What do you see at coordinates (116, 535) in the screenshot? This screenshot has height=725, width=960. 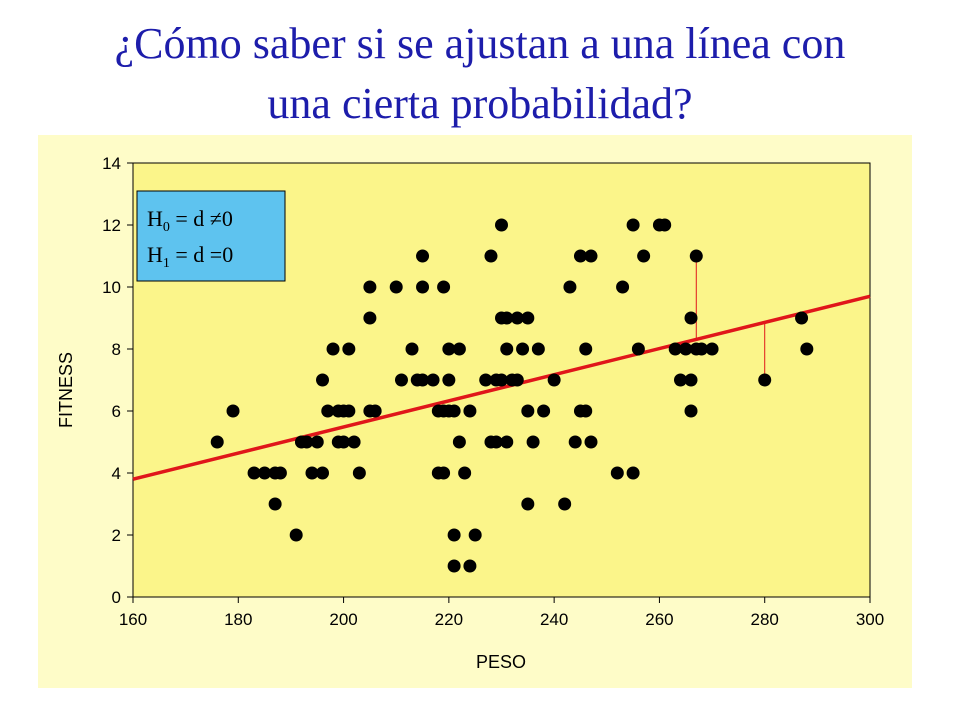 I see `y-tick-label: 2` at bounding box center [116, 535].